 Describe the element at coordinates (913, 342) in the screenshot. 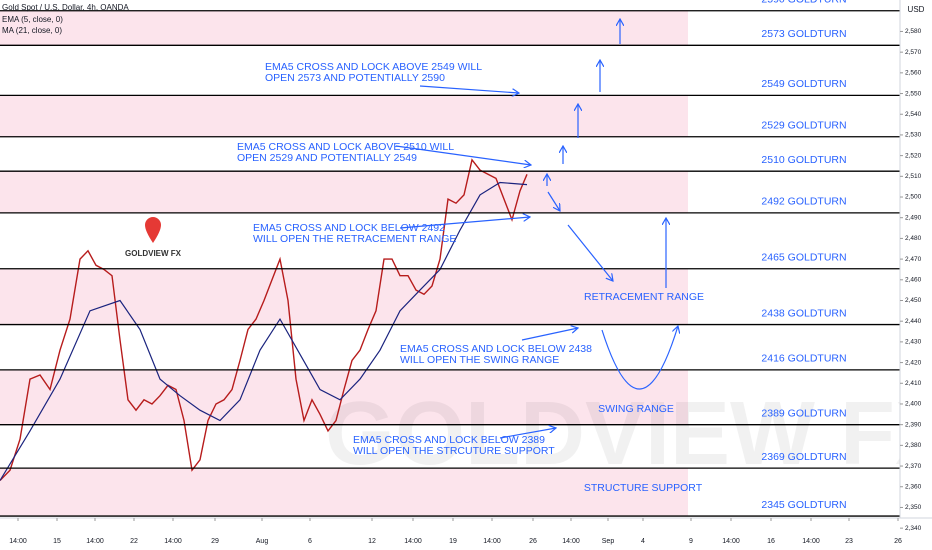

I see `y-tick-label: 2,430` at that location.